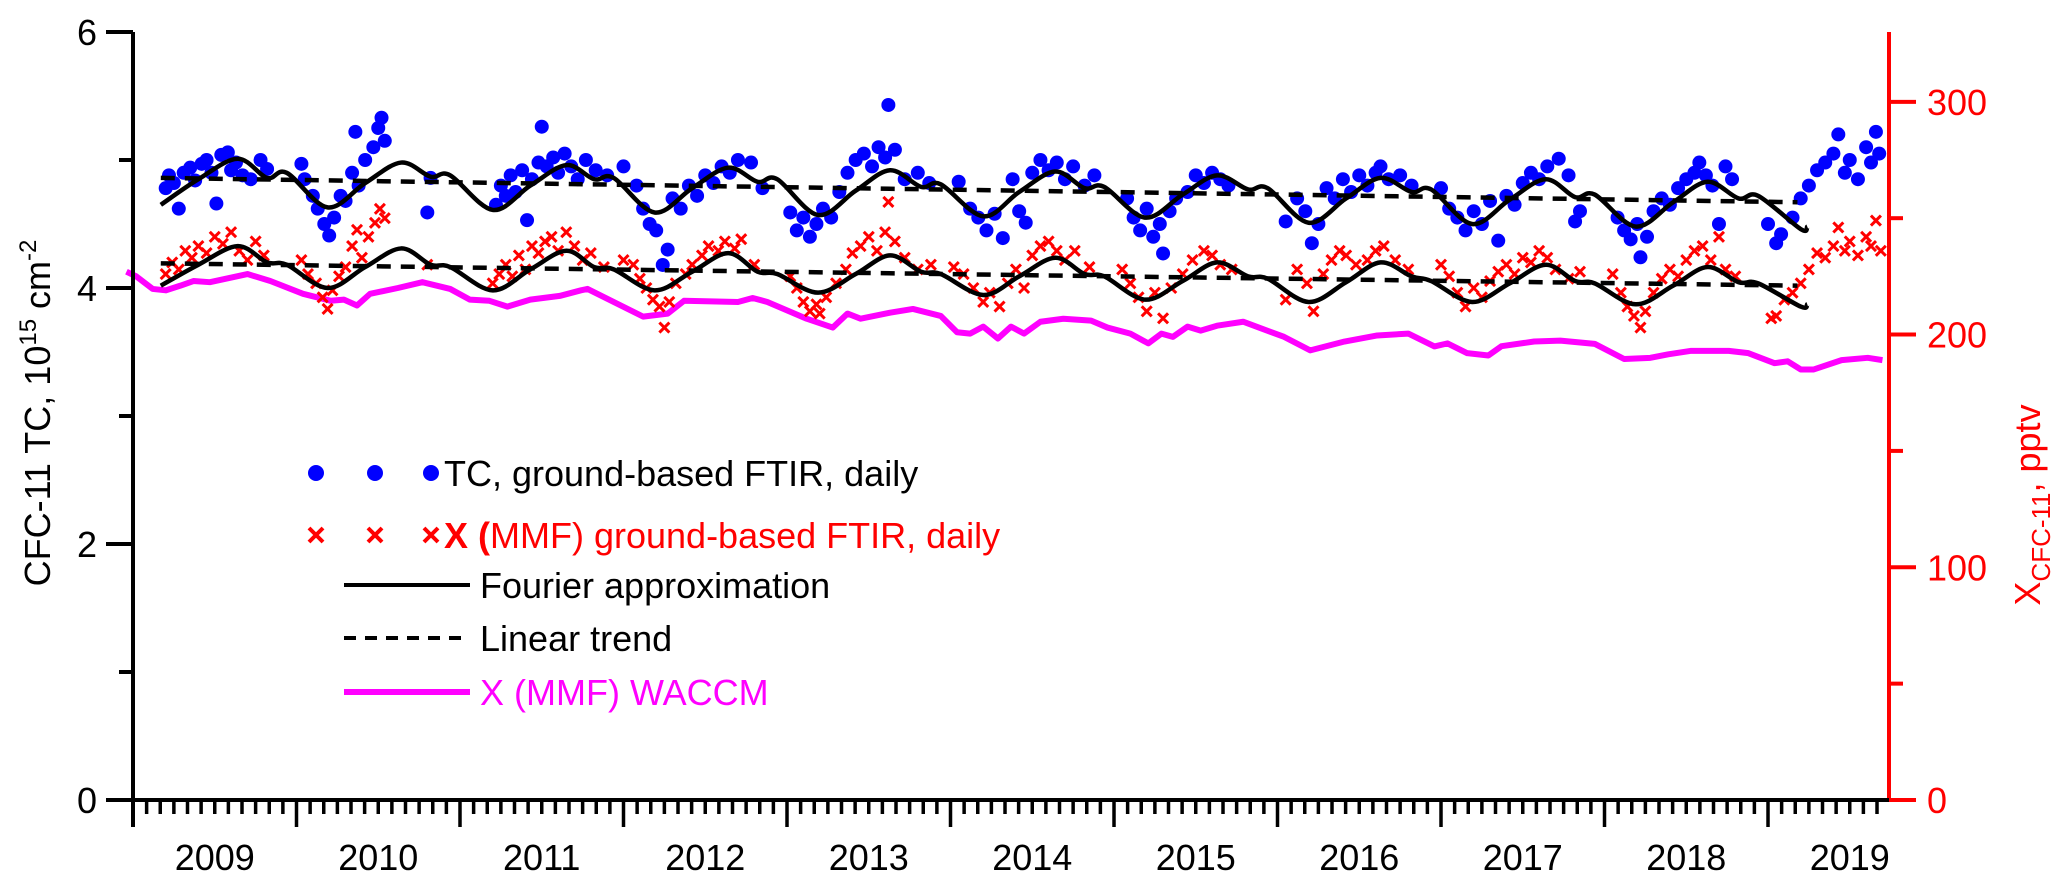  Describe the element at coordinates (979, 274) in the screenshot. I see `trend-line-xmmf` at that location.